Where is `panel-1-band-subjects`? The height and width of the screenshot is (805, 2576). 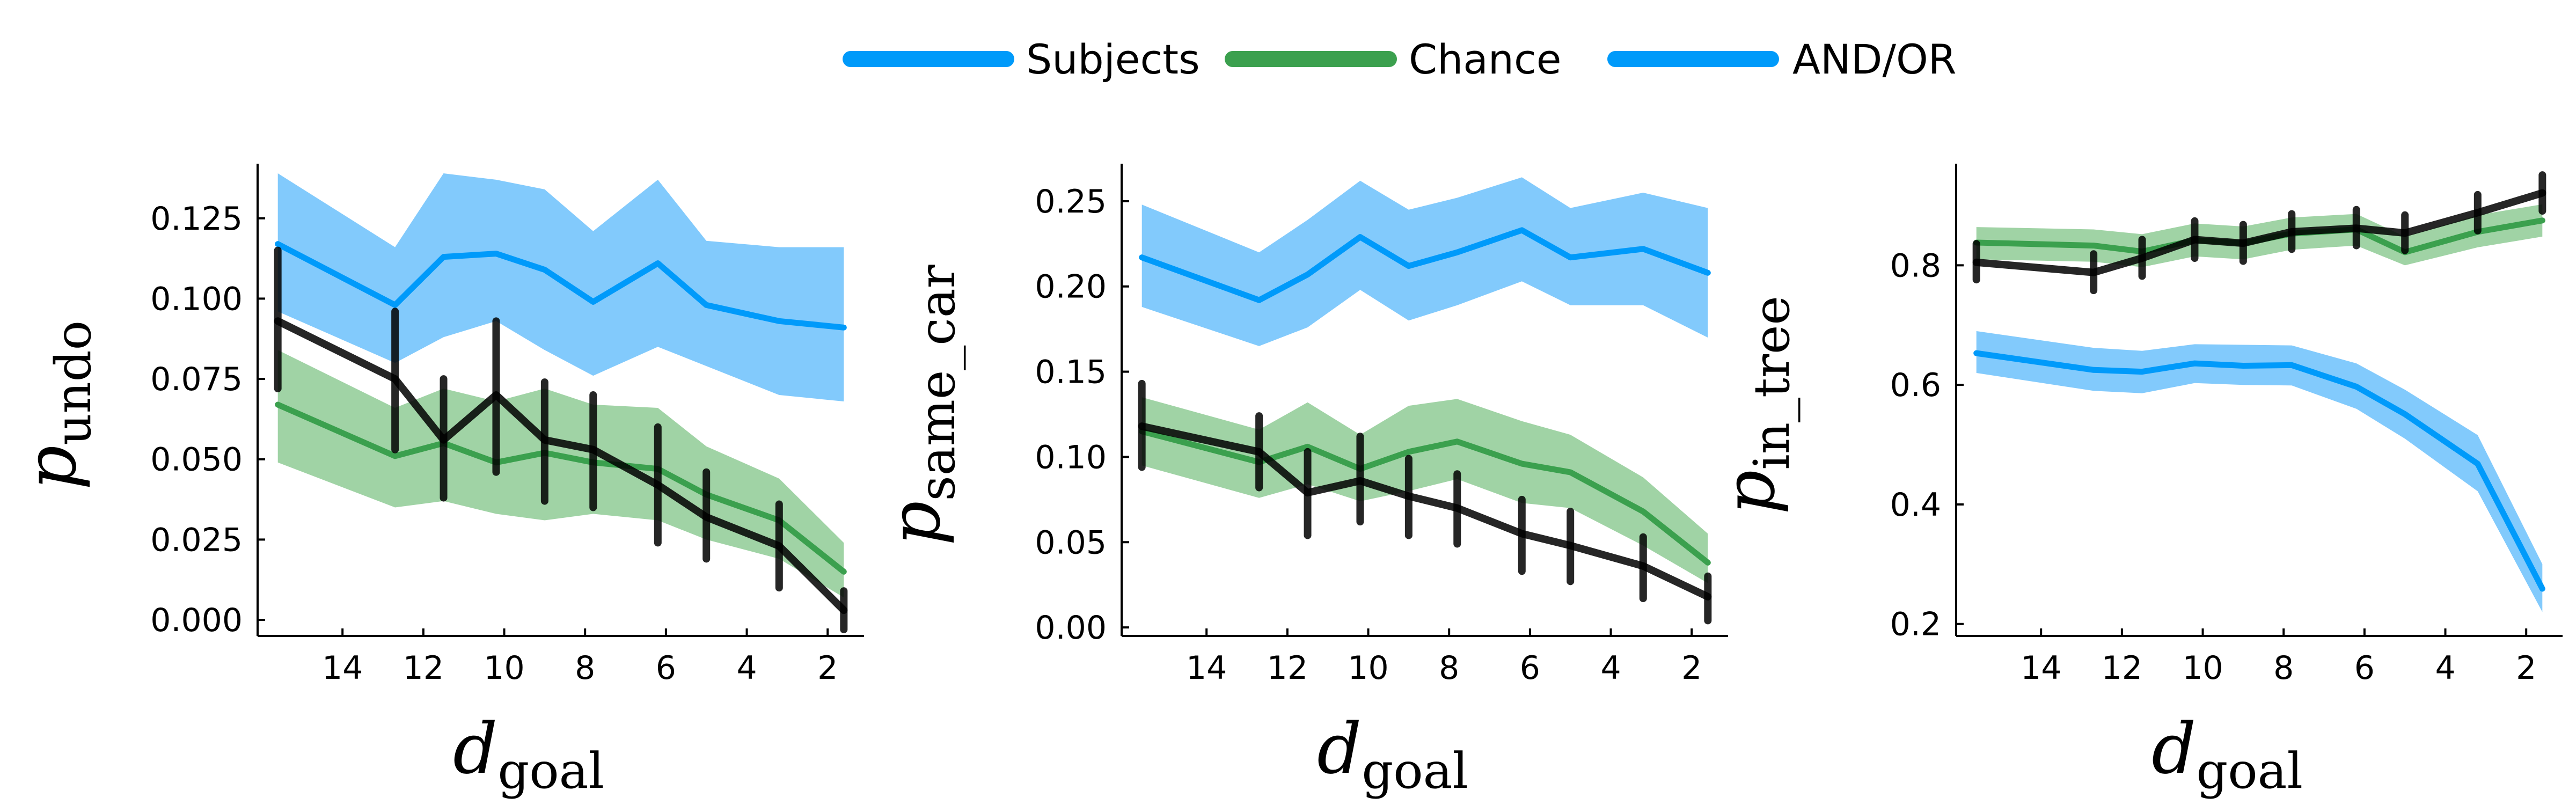 panel-1-band-subjects is located at coordinates (560, 287).